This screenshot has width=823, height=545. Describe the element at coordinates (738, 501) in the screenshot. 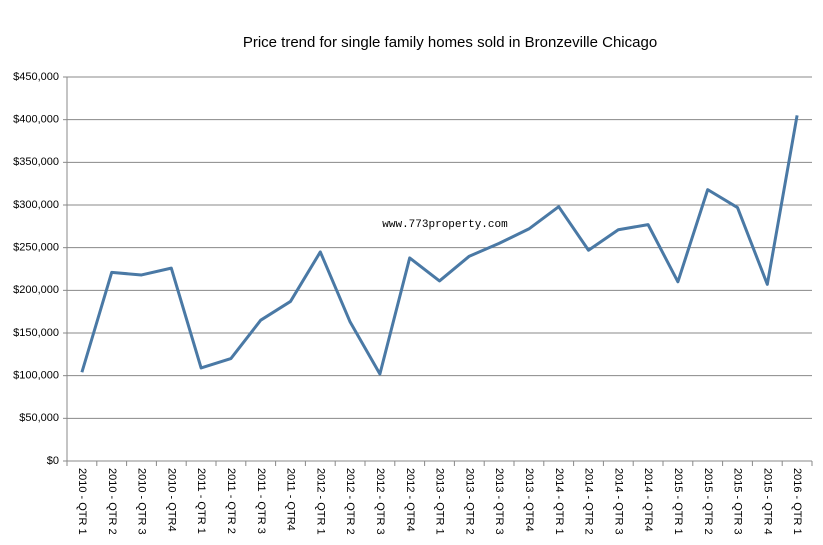

I see `x-tick-label: 2015 - QTR 3` at that location.